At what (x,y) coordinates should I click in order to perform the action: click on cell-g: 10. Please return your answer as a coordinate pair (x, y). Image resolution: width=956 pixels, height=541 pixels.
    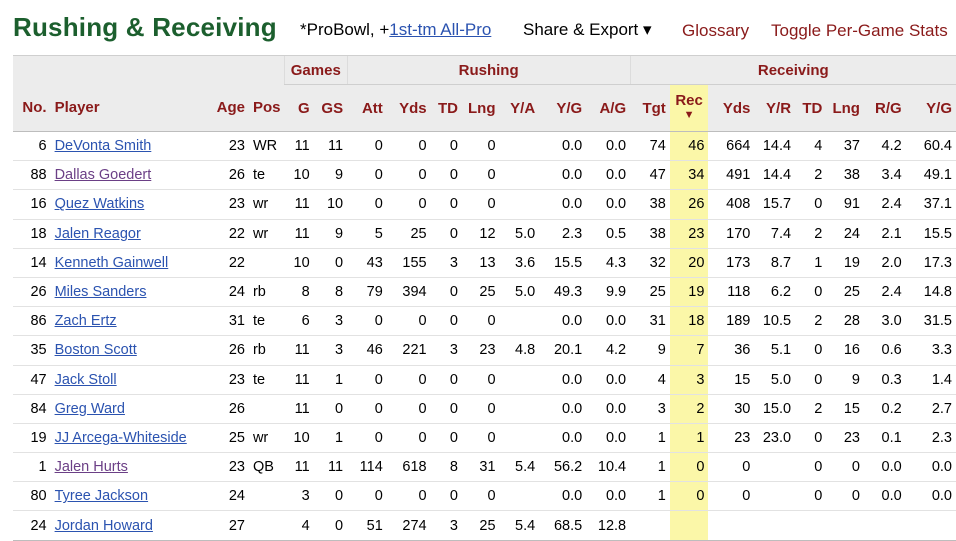
    Looking at the image, I should click on (299, 263).